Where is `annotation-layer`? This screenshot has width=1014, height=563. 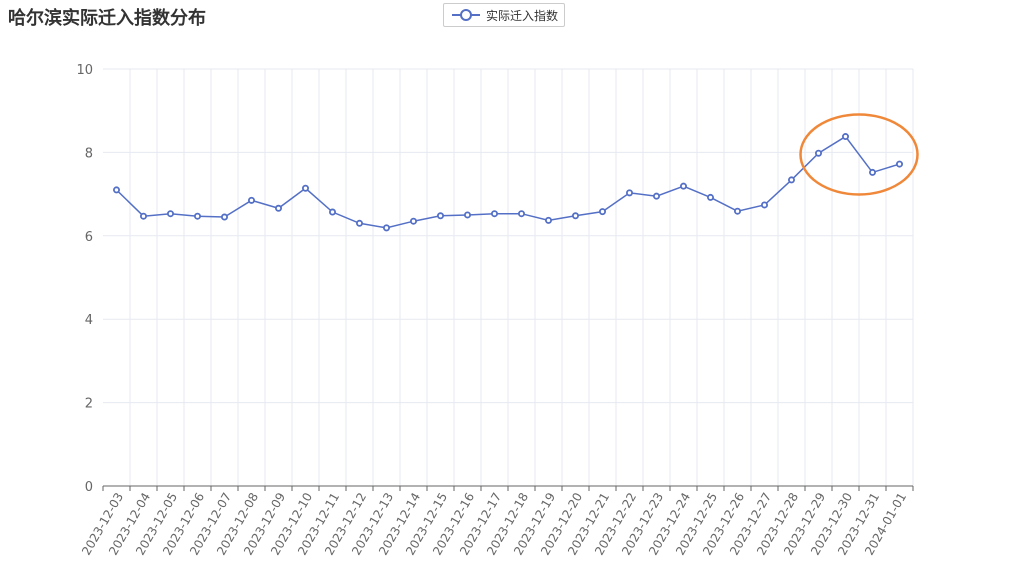
annotation-layer is located at coordinates (859, 154).